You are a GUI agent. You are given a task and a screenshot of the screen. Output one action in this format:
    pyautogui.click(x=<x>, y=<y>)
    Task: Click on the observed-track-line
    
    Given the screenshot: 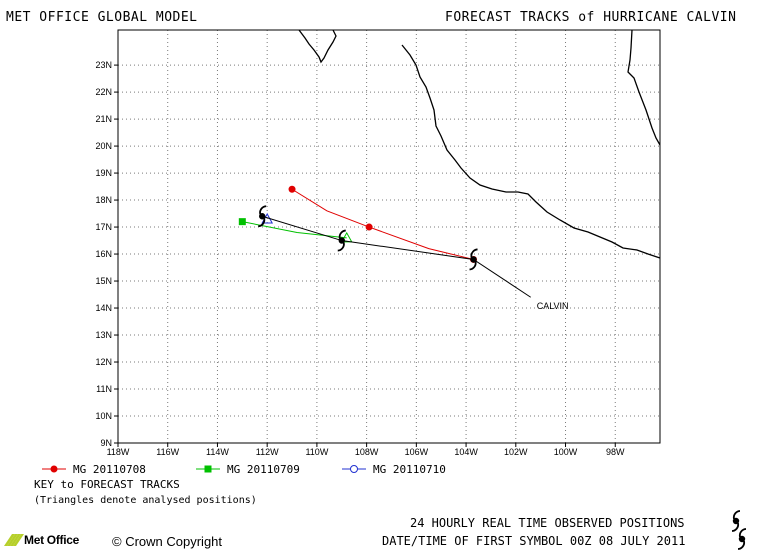 What is the action you would take?
    pyautogui.click(x=396, y=256)
    